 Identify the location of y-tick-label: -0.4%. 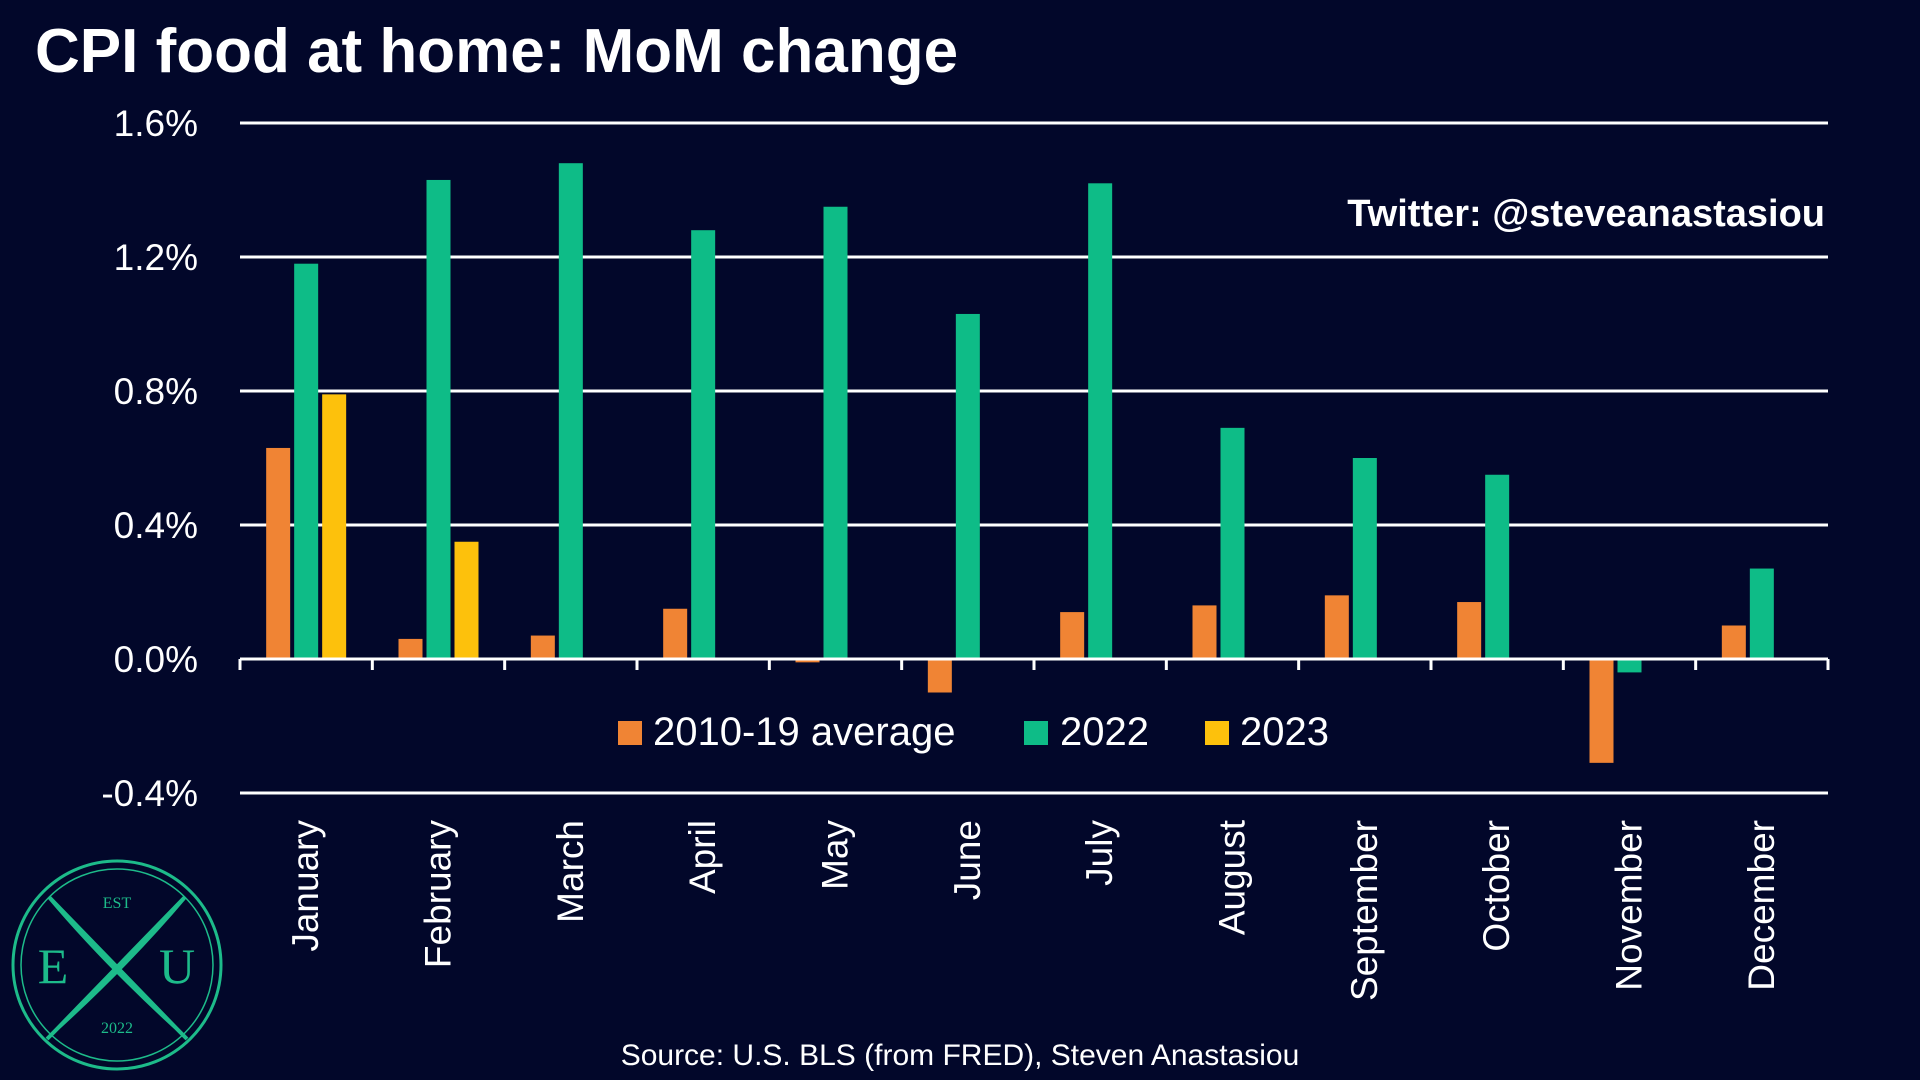
(149, 793).